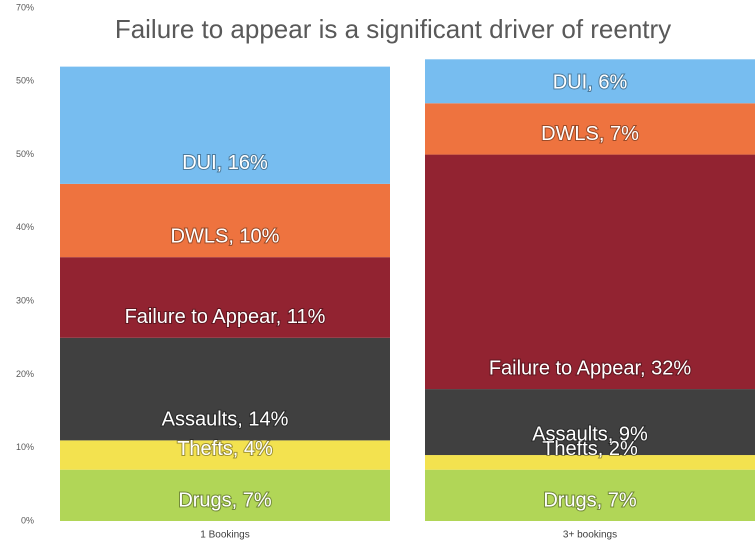  Describe the element at coordinates (590, 434) in the screenshot. I see `data-label: Assaults, 9%` at that location.